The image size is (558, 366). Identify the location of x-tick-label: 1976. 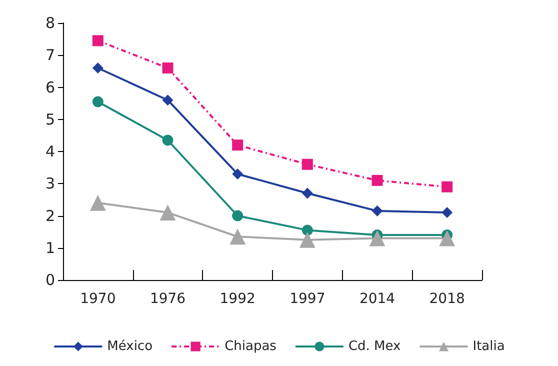
(168, 299).